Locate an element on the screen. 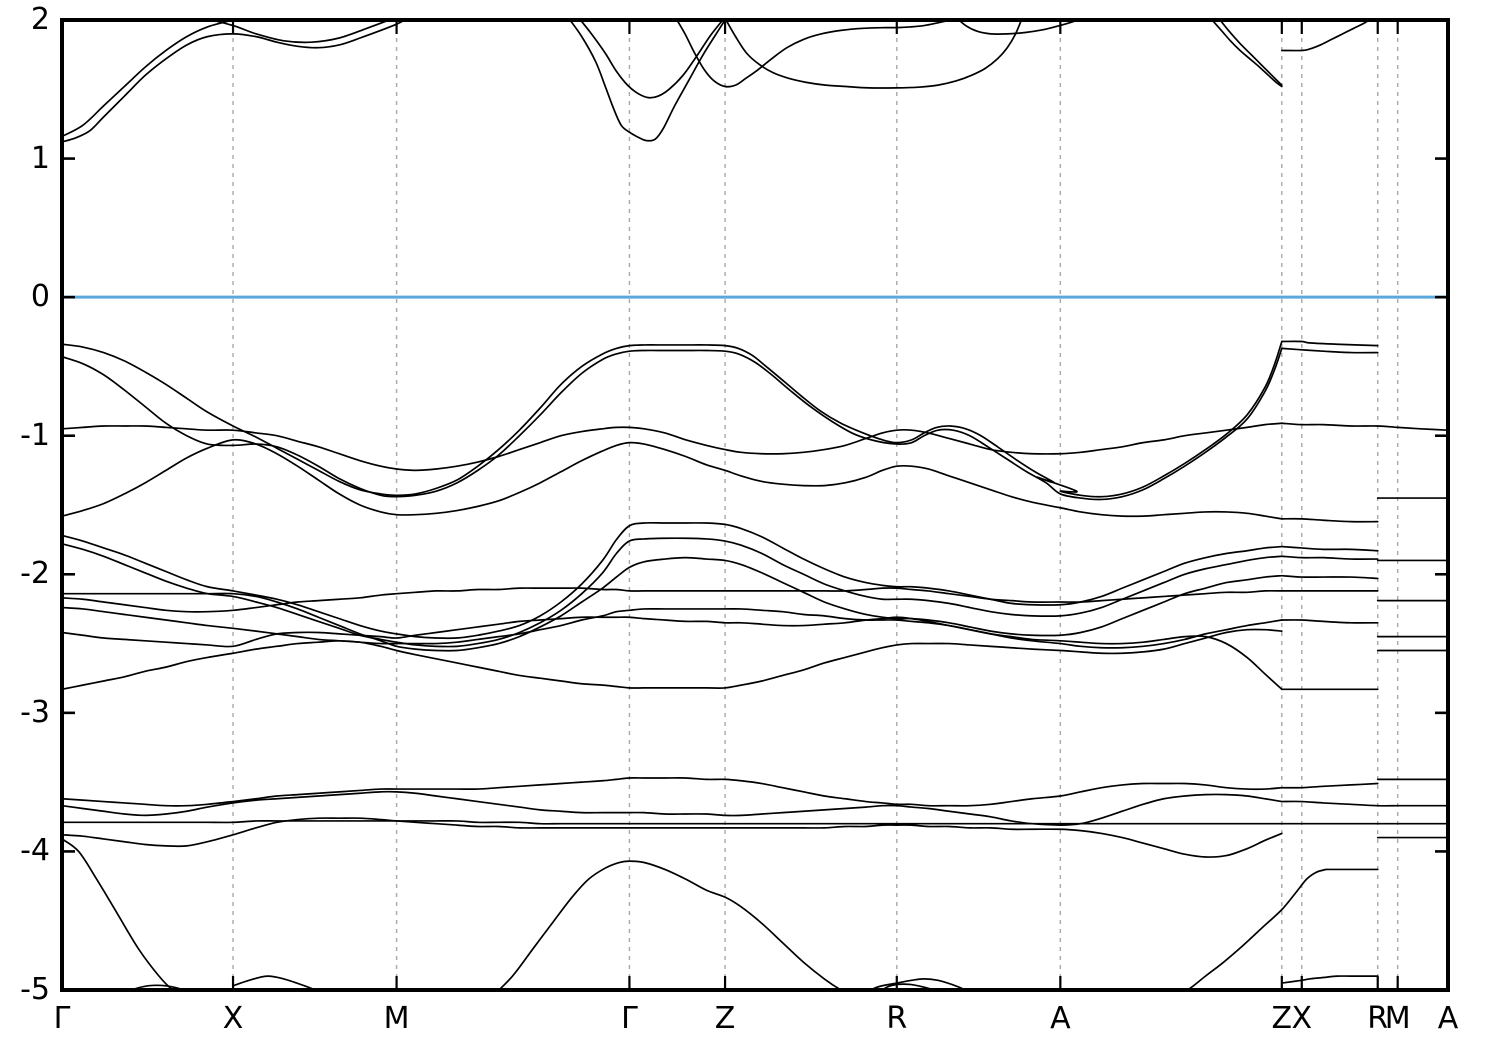  y-tick-label: -1 is located at coordinates (35, 435).